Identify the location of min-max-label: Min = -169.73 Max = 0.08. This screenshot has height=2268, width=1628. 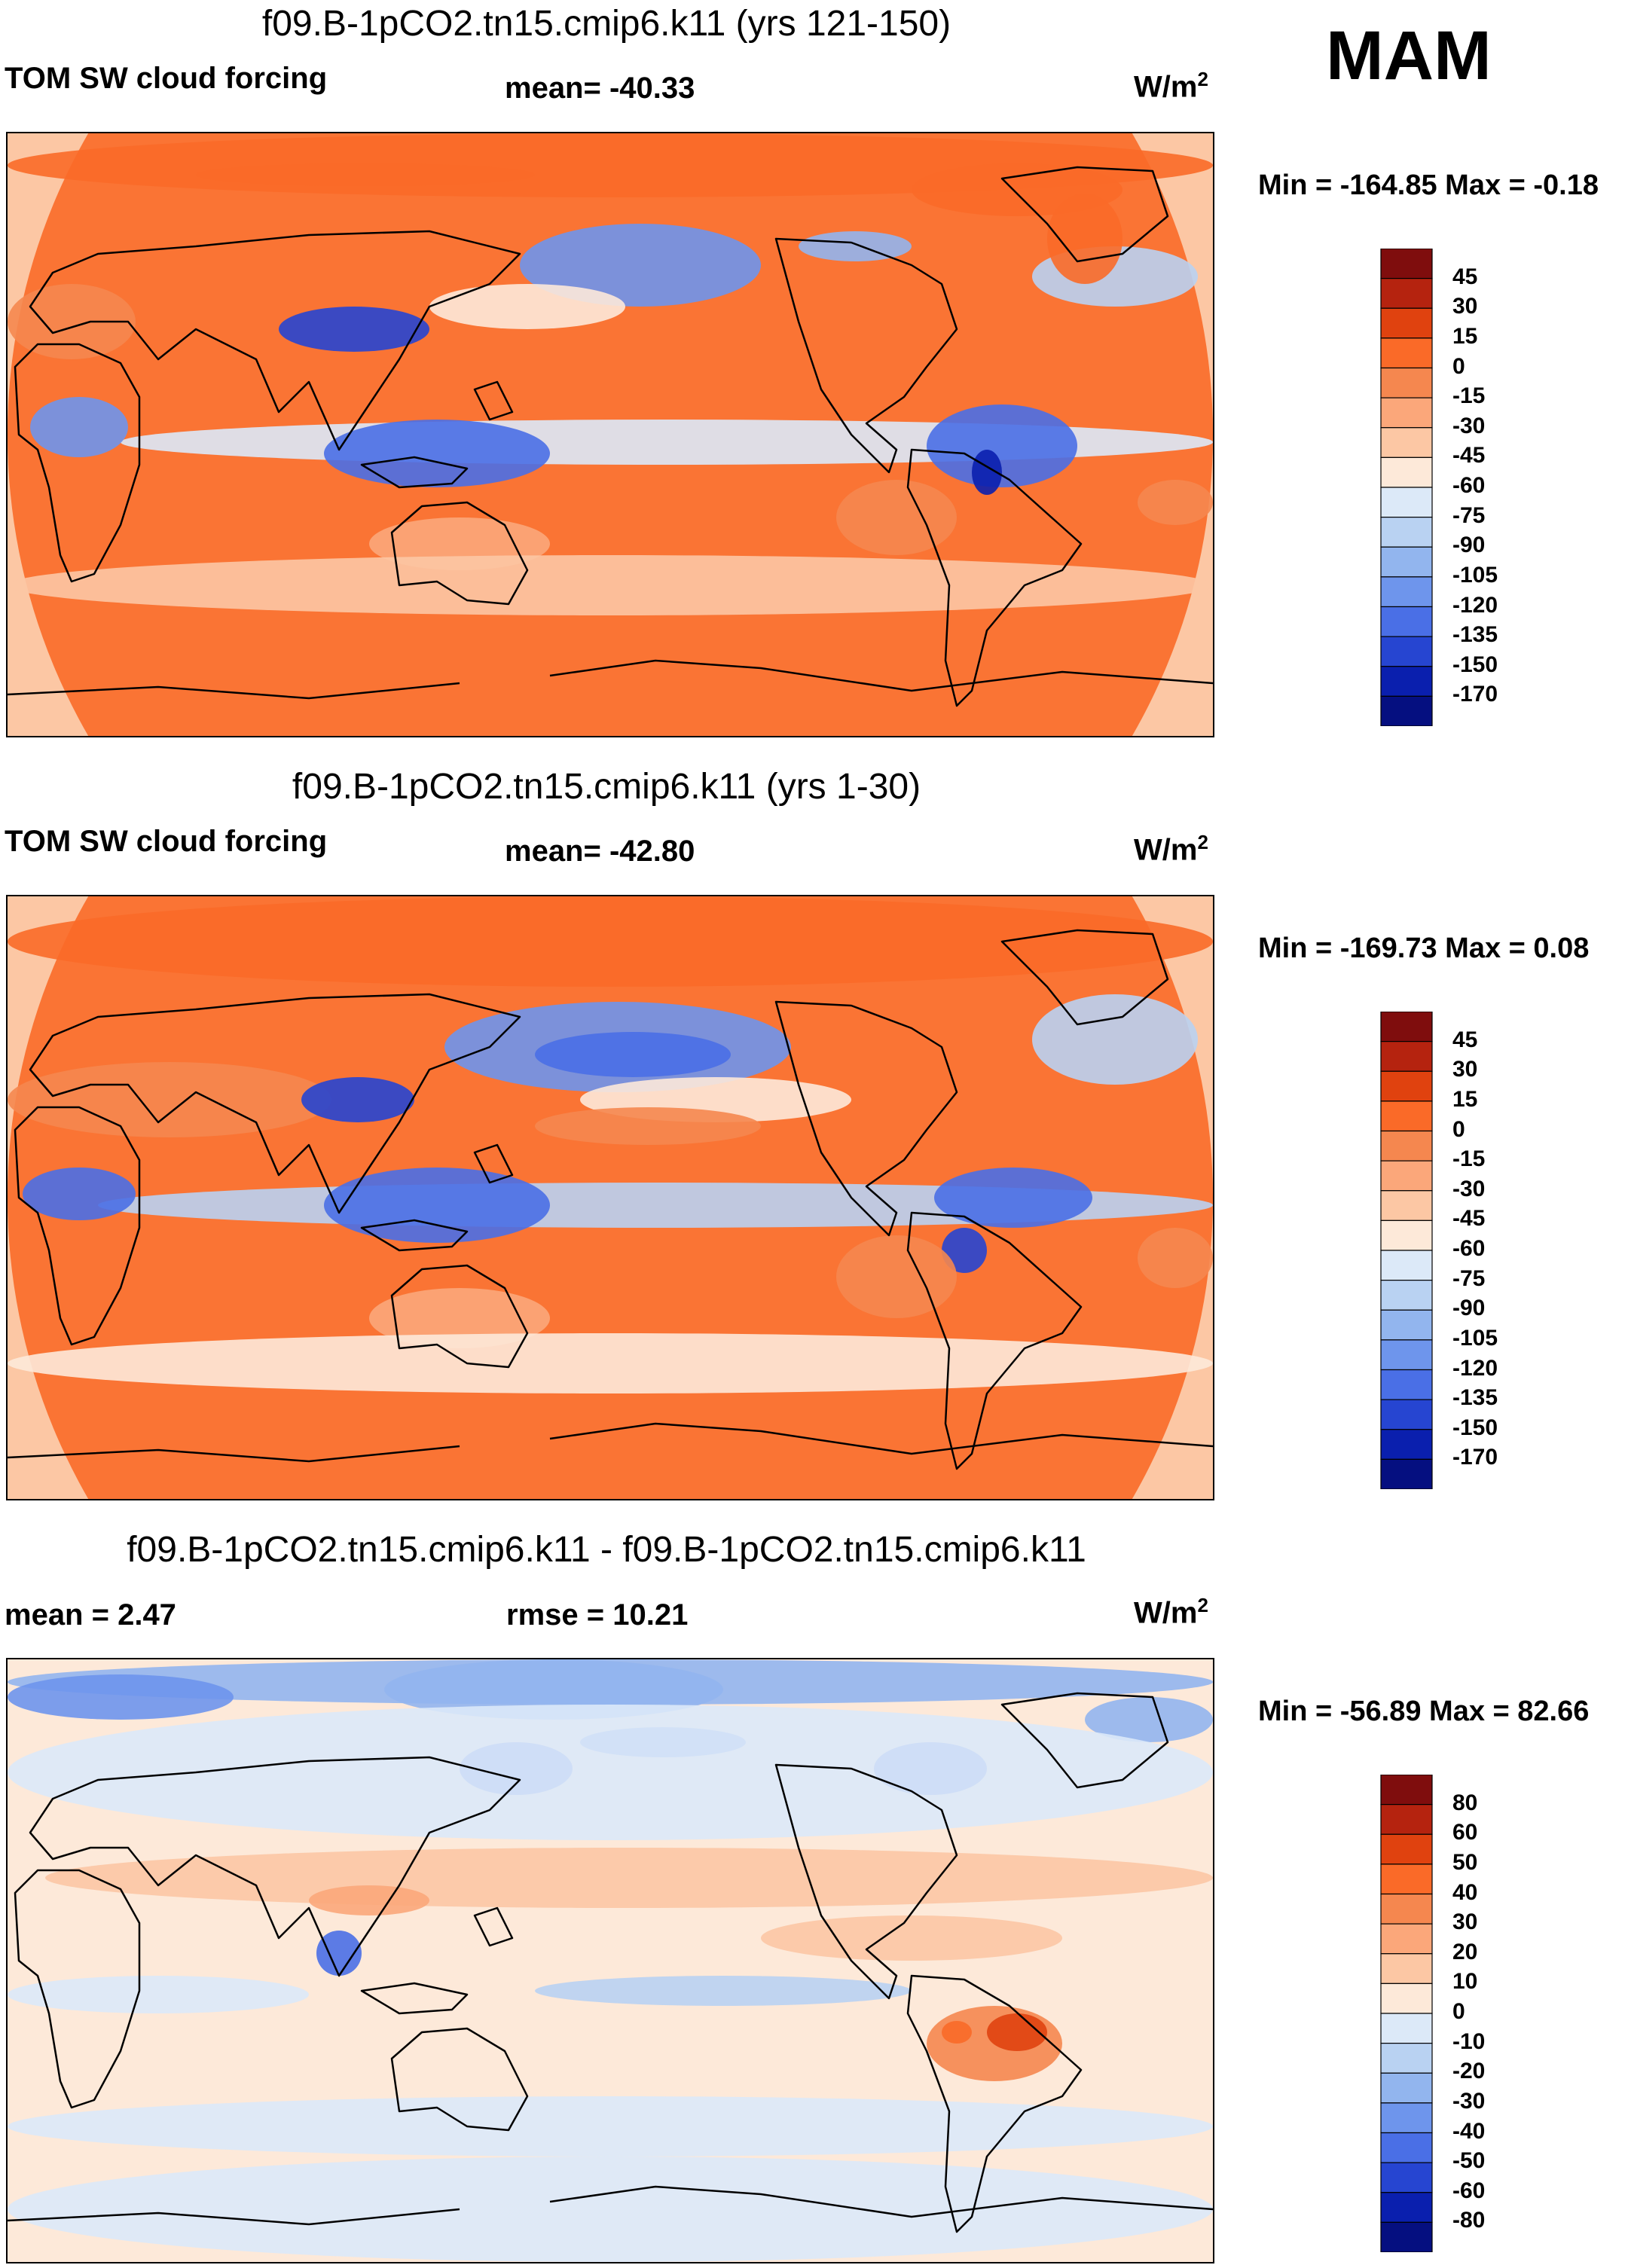
(1424, 948).